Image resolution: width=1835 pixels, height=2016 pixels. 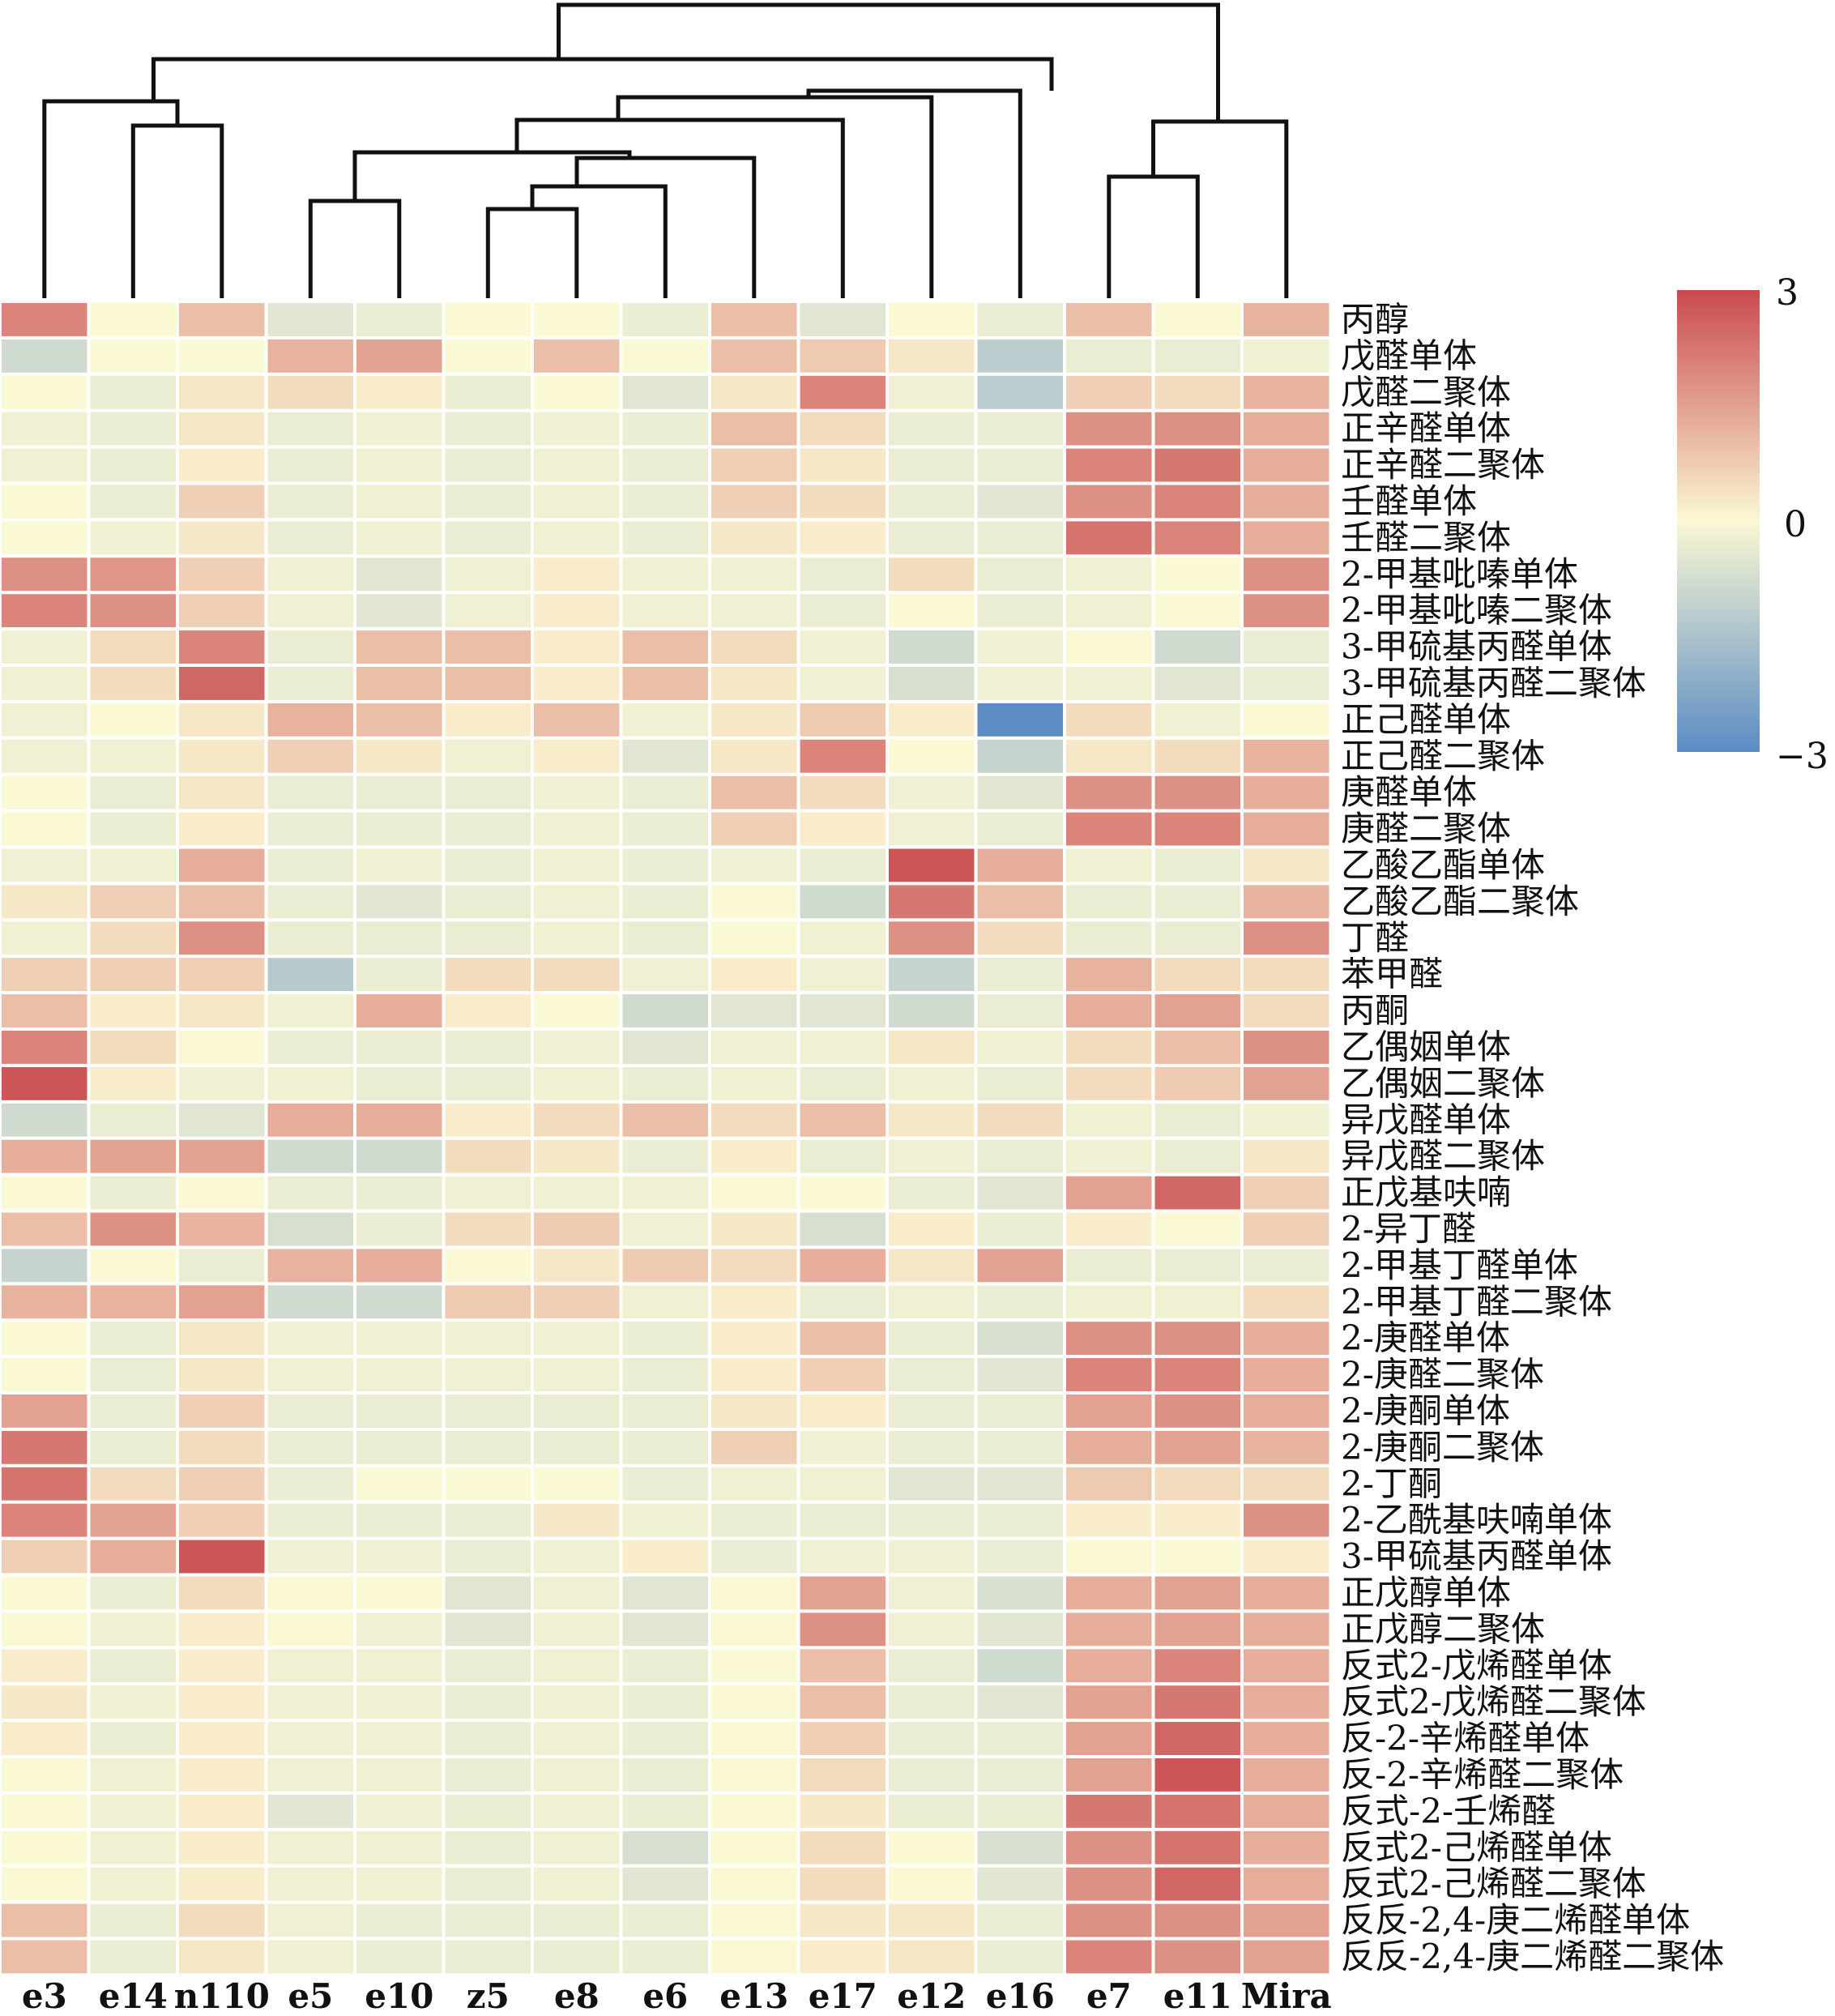 I want to click on column-label: e7, so click(x=1109, y=1996).